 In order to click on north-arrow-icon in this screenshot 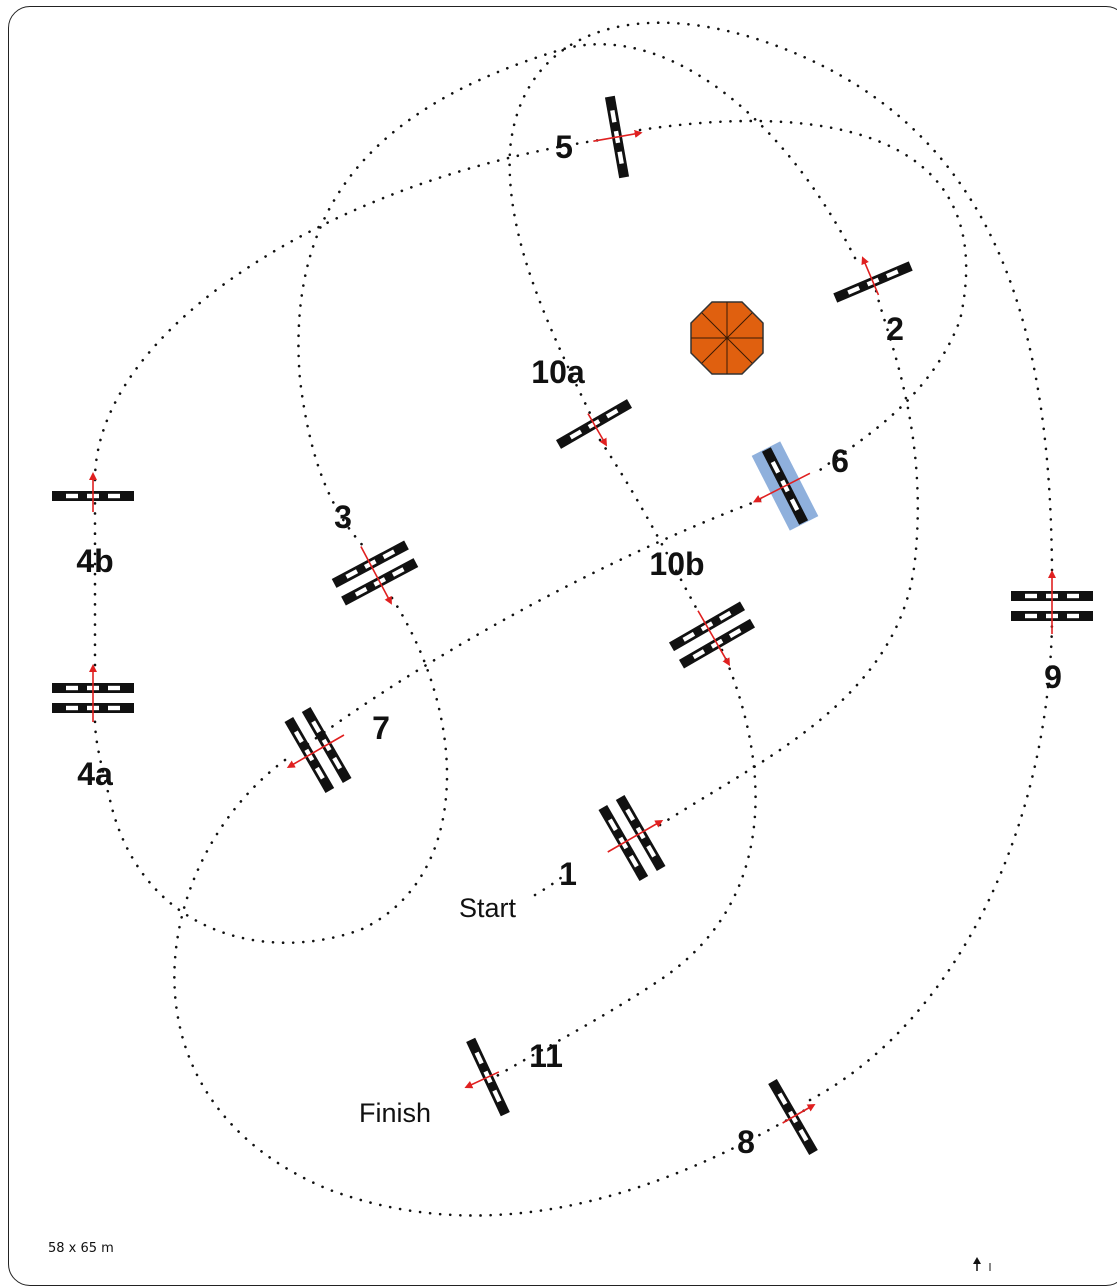, I will do `click(982, 1264)`.